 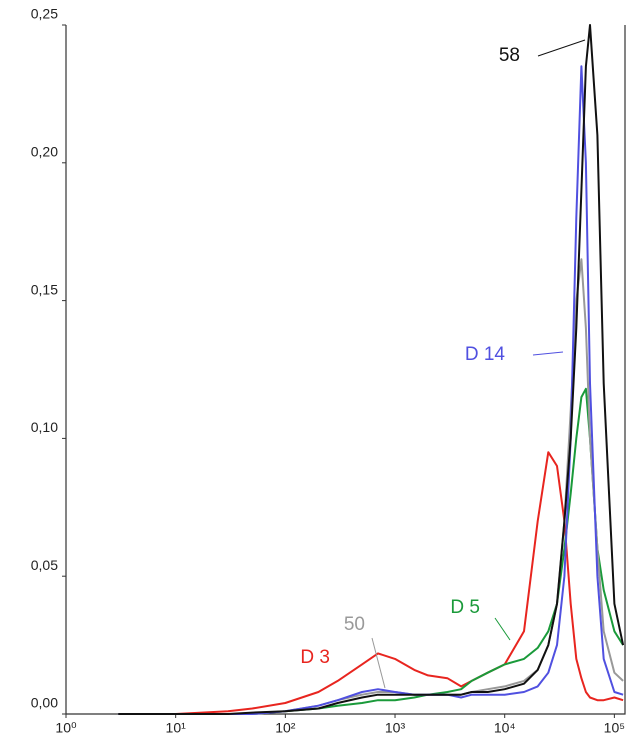 I want to click on y-tick-label: 0,25, so click(x=44, y=14).